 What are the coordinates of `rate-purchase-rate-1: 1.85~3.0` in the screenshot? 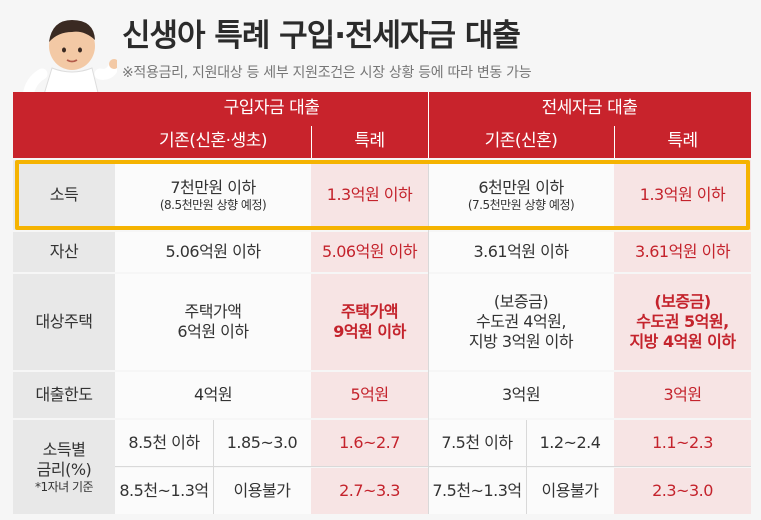 It's located at (262, 443).